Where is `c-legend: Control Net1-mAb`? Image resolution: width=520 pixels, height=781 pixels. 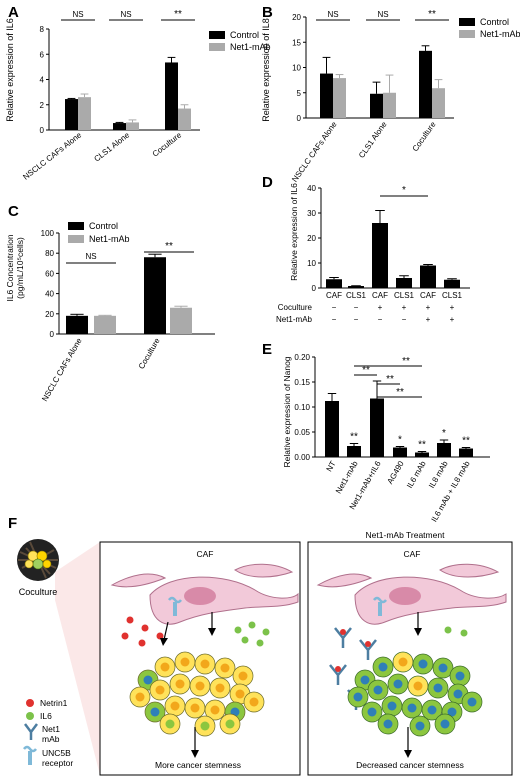
c-legend: Control Net1-mAb is located at coordinates (99, 232).